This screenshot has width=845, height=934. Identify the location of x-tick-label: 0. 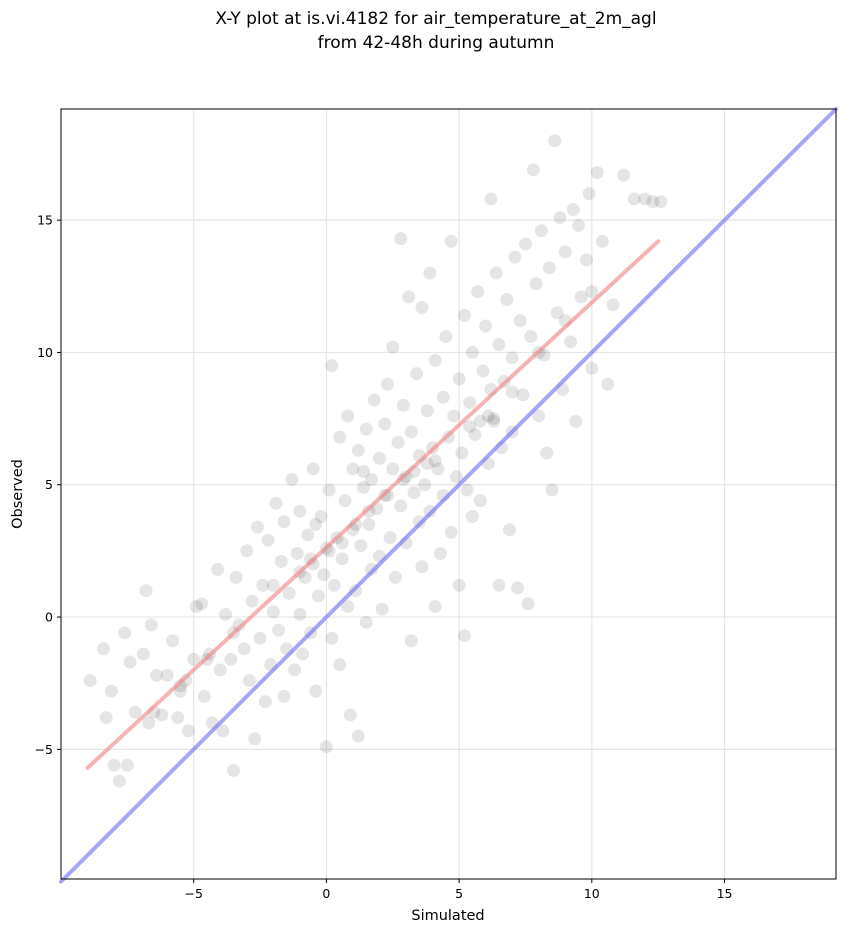
(326, 893).